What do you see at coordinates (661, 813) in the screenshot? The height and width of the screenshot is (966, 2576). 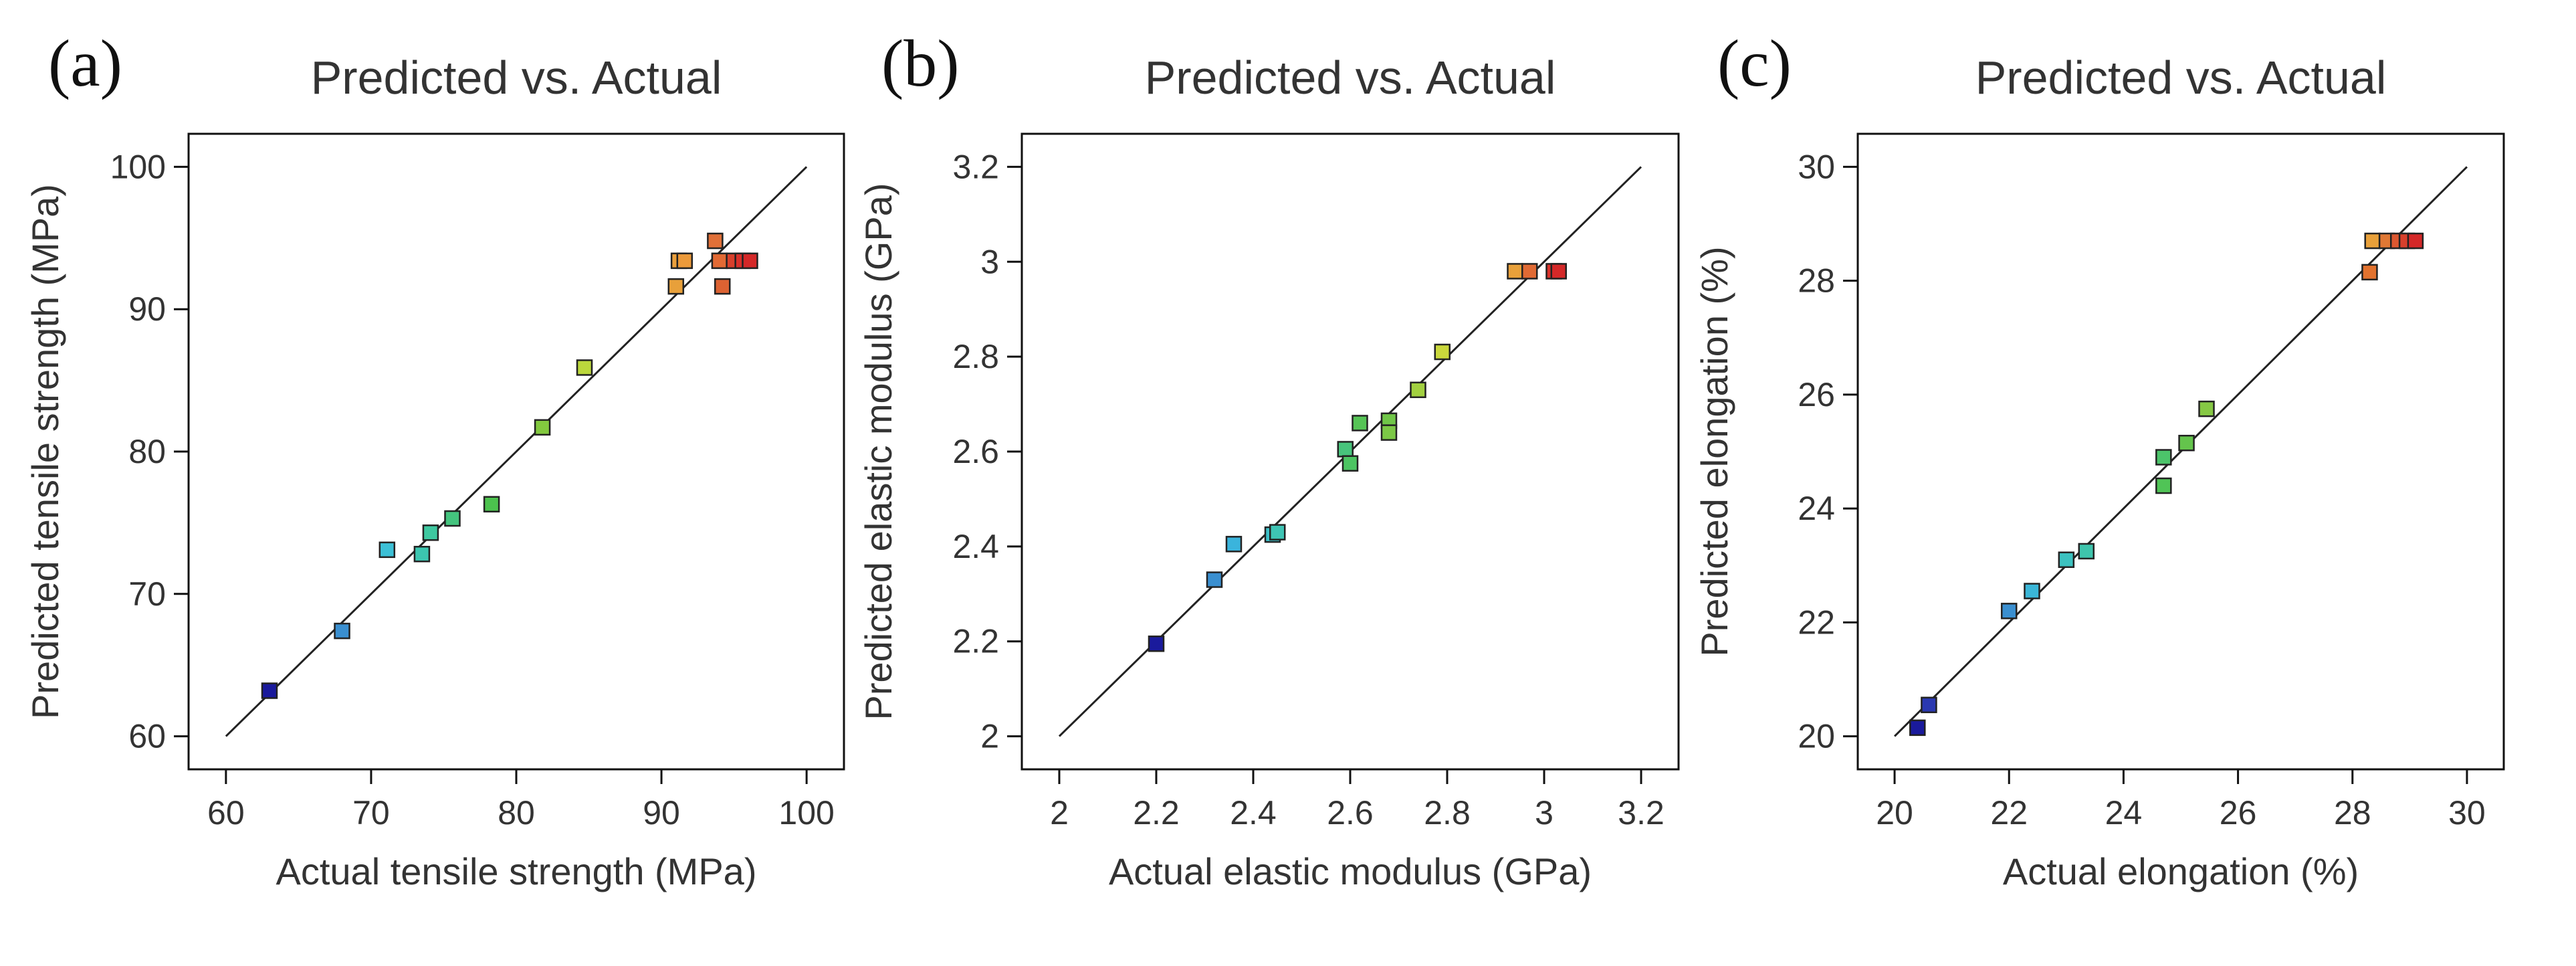 I see `x-tick-label: 90` at bounding box center [661, 813].